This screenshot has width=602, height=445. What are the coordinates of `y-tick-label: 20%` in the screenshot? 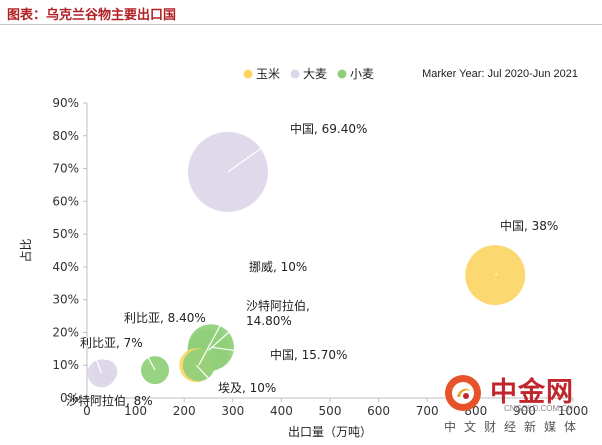 It's located at (65, 332).